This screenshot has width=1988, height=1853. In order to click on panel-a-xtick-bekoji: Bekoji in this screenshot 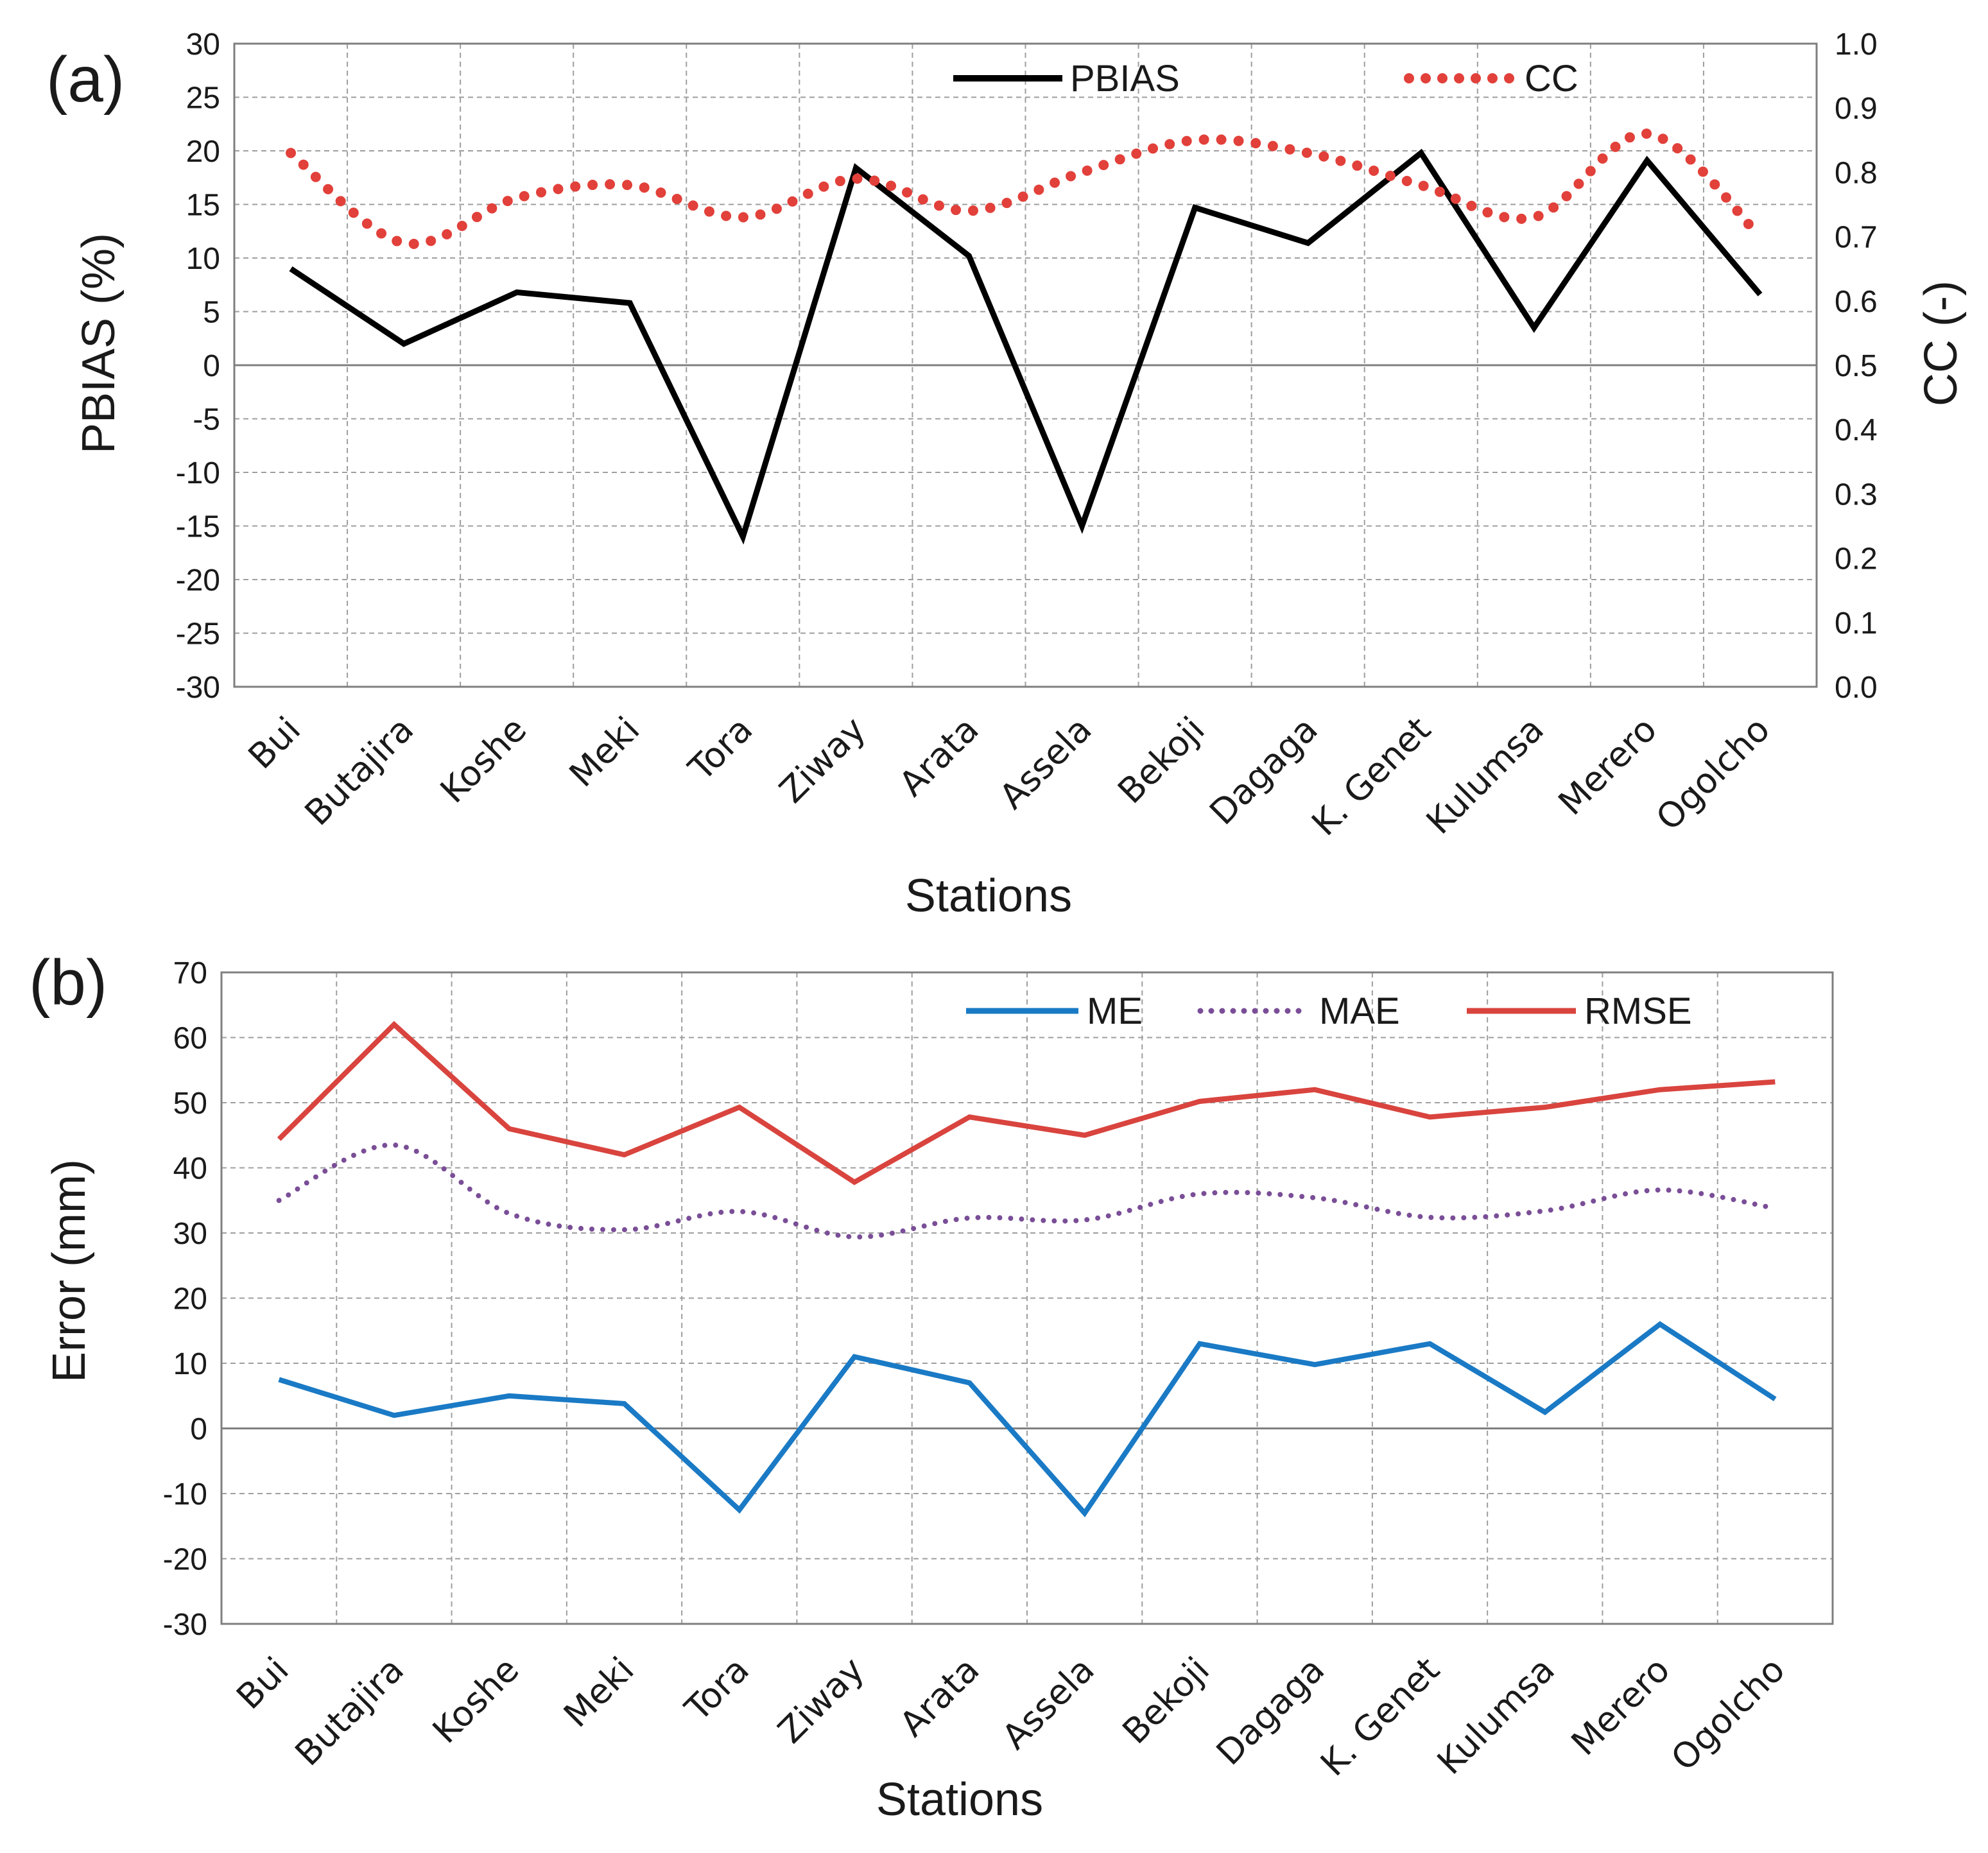, I will do `click(1161, 761)`.